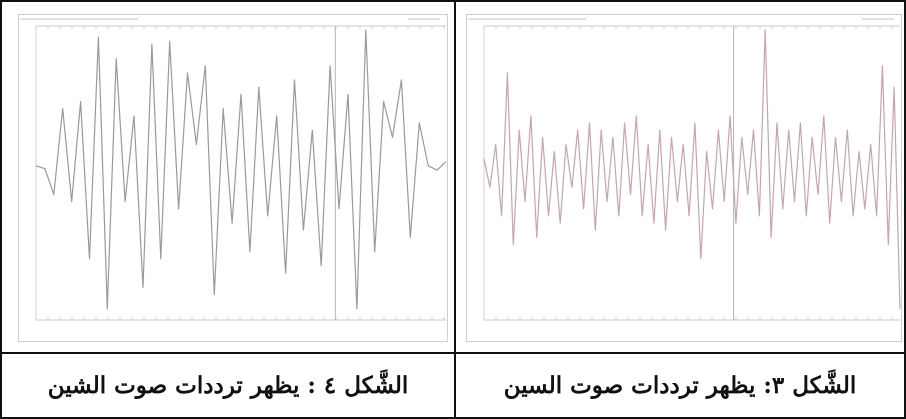 This screenshot has height=419, width=906. What do you see at coordinates (680, 385) in the screenshot?
I see `caption-figure-3: الشَّكل ٣: يظهر ترددات صوت السين` at bounding box center [680, 385].